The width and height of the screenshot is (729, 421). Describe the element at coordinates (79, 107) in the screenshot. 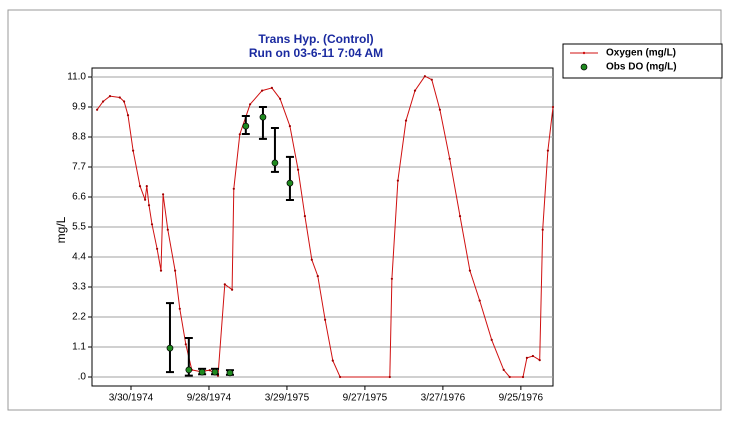

I see `y-tick-label: 9.9` at that location.